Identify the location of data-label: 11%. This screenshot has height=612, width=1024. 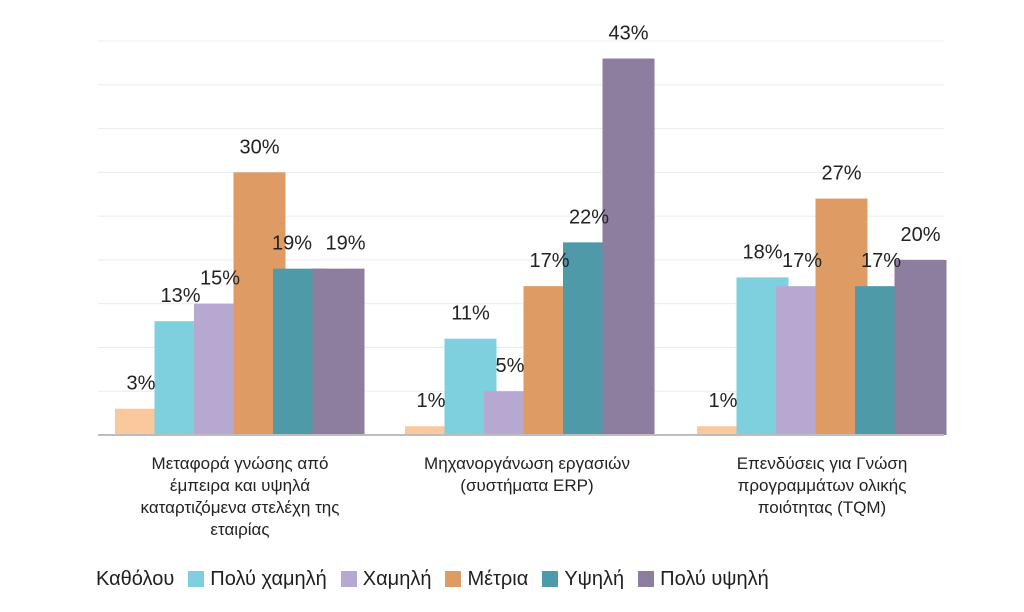
(470, 314).